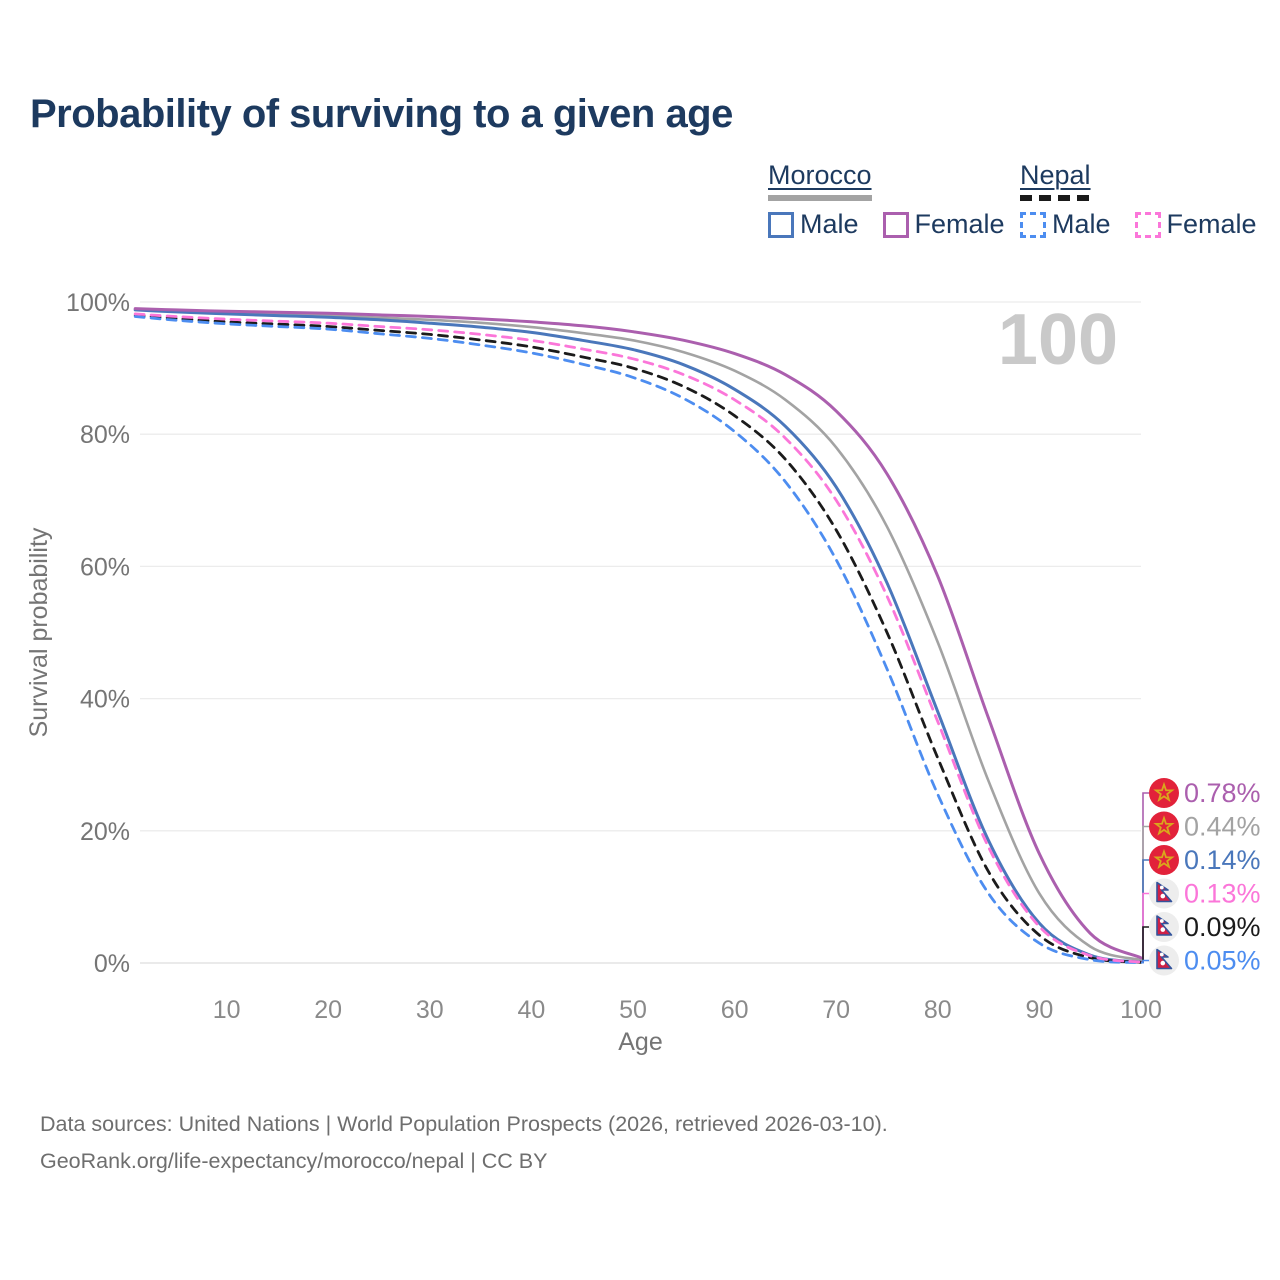 This screenshot has height=1280, width=1280. What do you see at coordinates (938, 1010) in the screenshot?
I see `x-tick-label: 80` at bounding box center [938, 1010].